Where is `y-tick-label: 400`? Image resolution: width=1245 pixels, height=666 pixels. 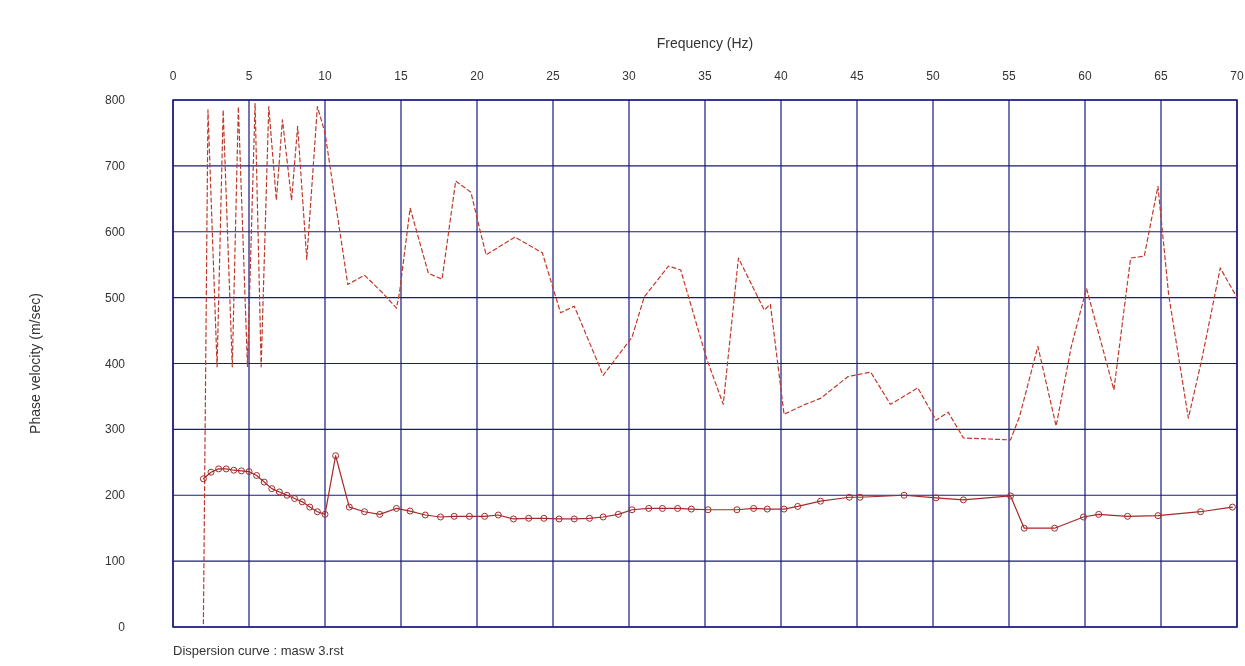 y-tick-label: 400 is located at coordinates (115, 363).